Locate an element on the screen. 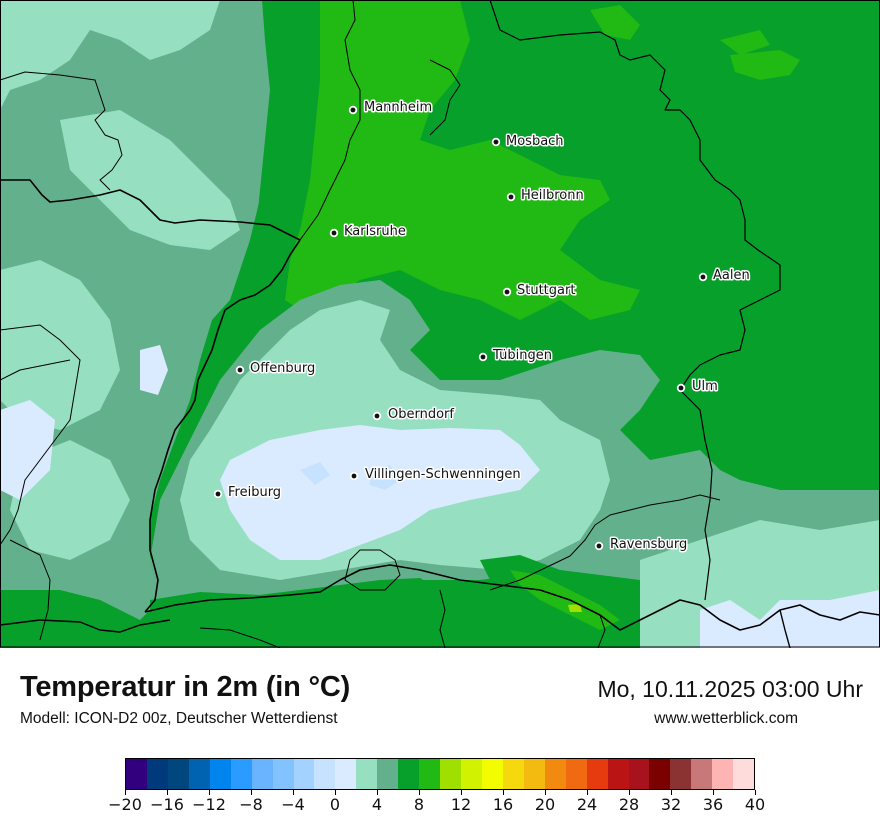 This screenshot has height=830, width=880. city-tuebingen: Tübingen is located at coordinates (516, 356).